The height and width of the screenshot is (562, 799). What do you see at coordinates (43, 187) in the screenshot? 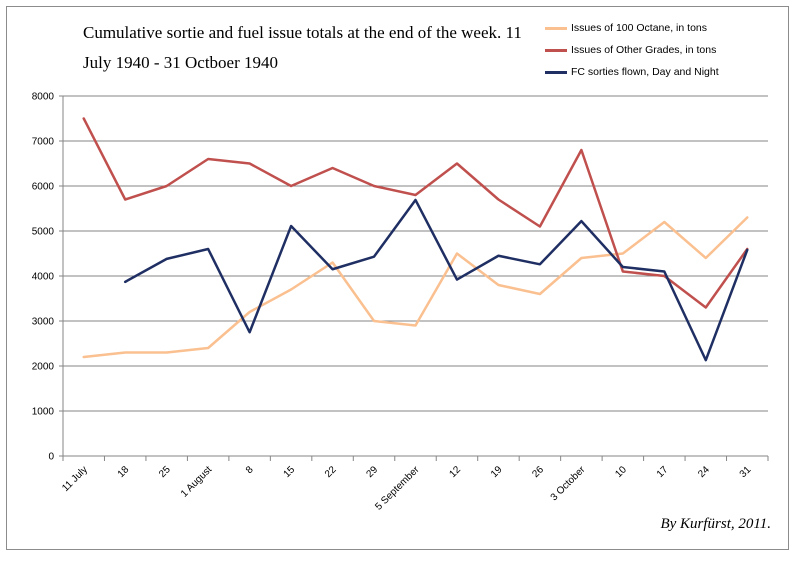
I see `y-tick-label: 6000` at bounding box center [43, 187].